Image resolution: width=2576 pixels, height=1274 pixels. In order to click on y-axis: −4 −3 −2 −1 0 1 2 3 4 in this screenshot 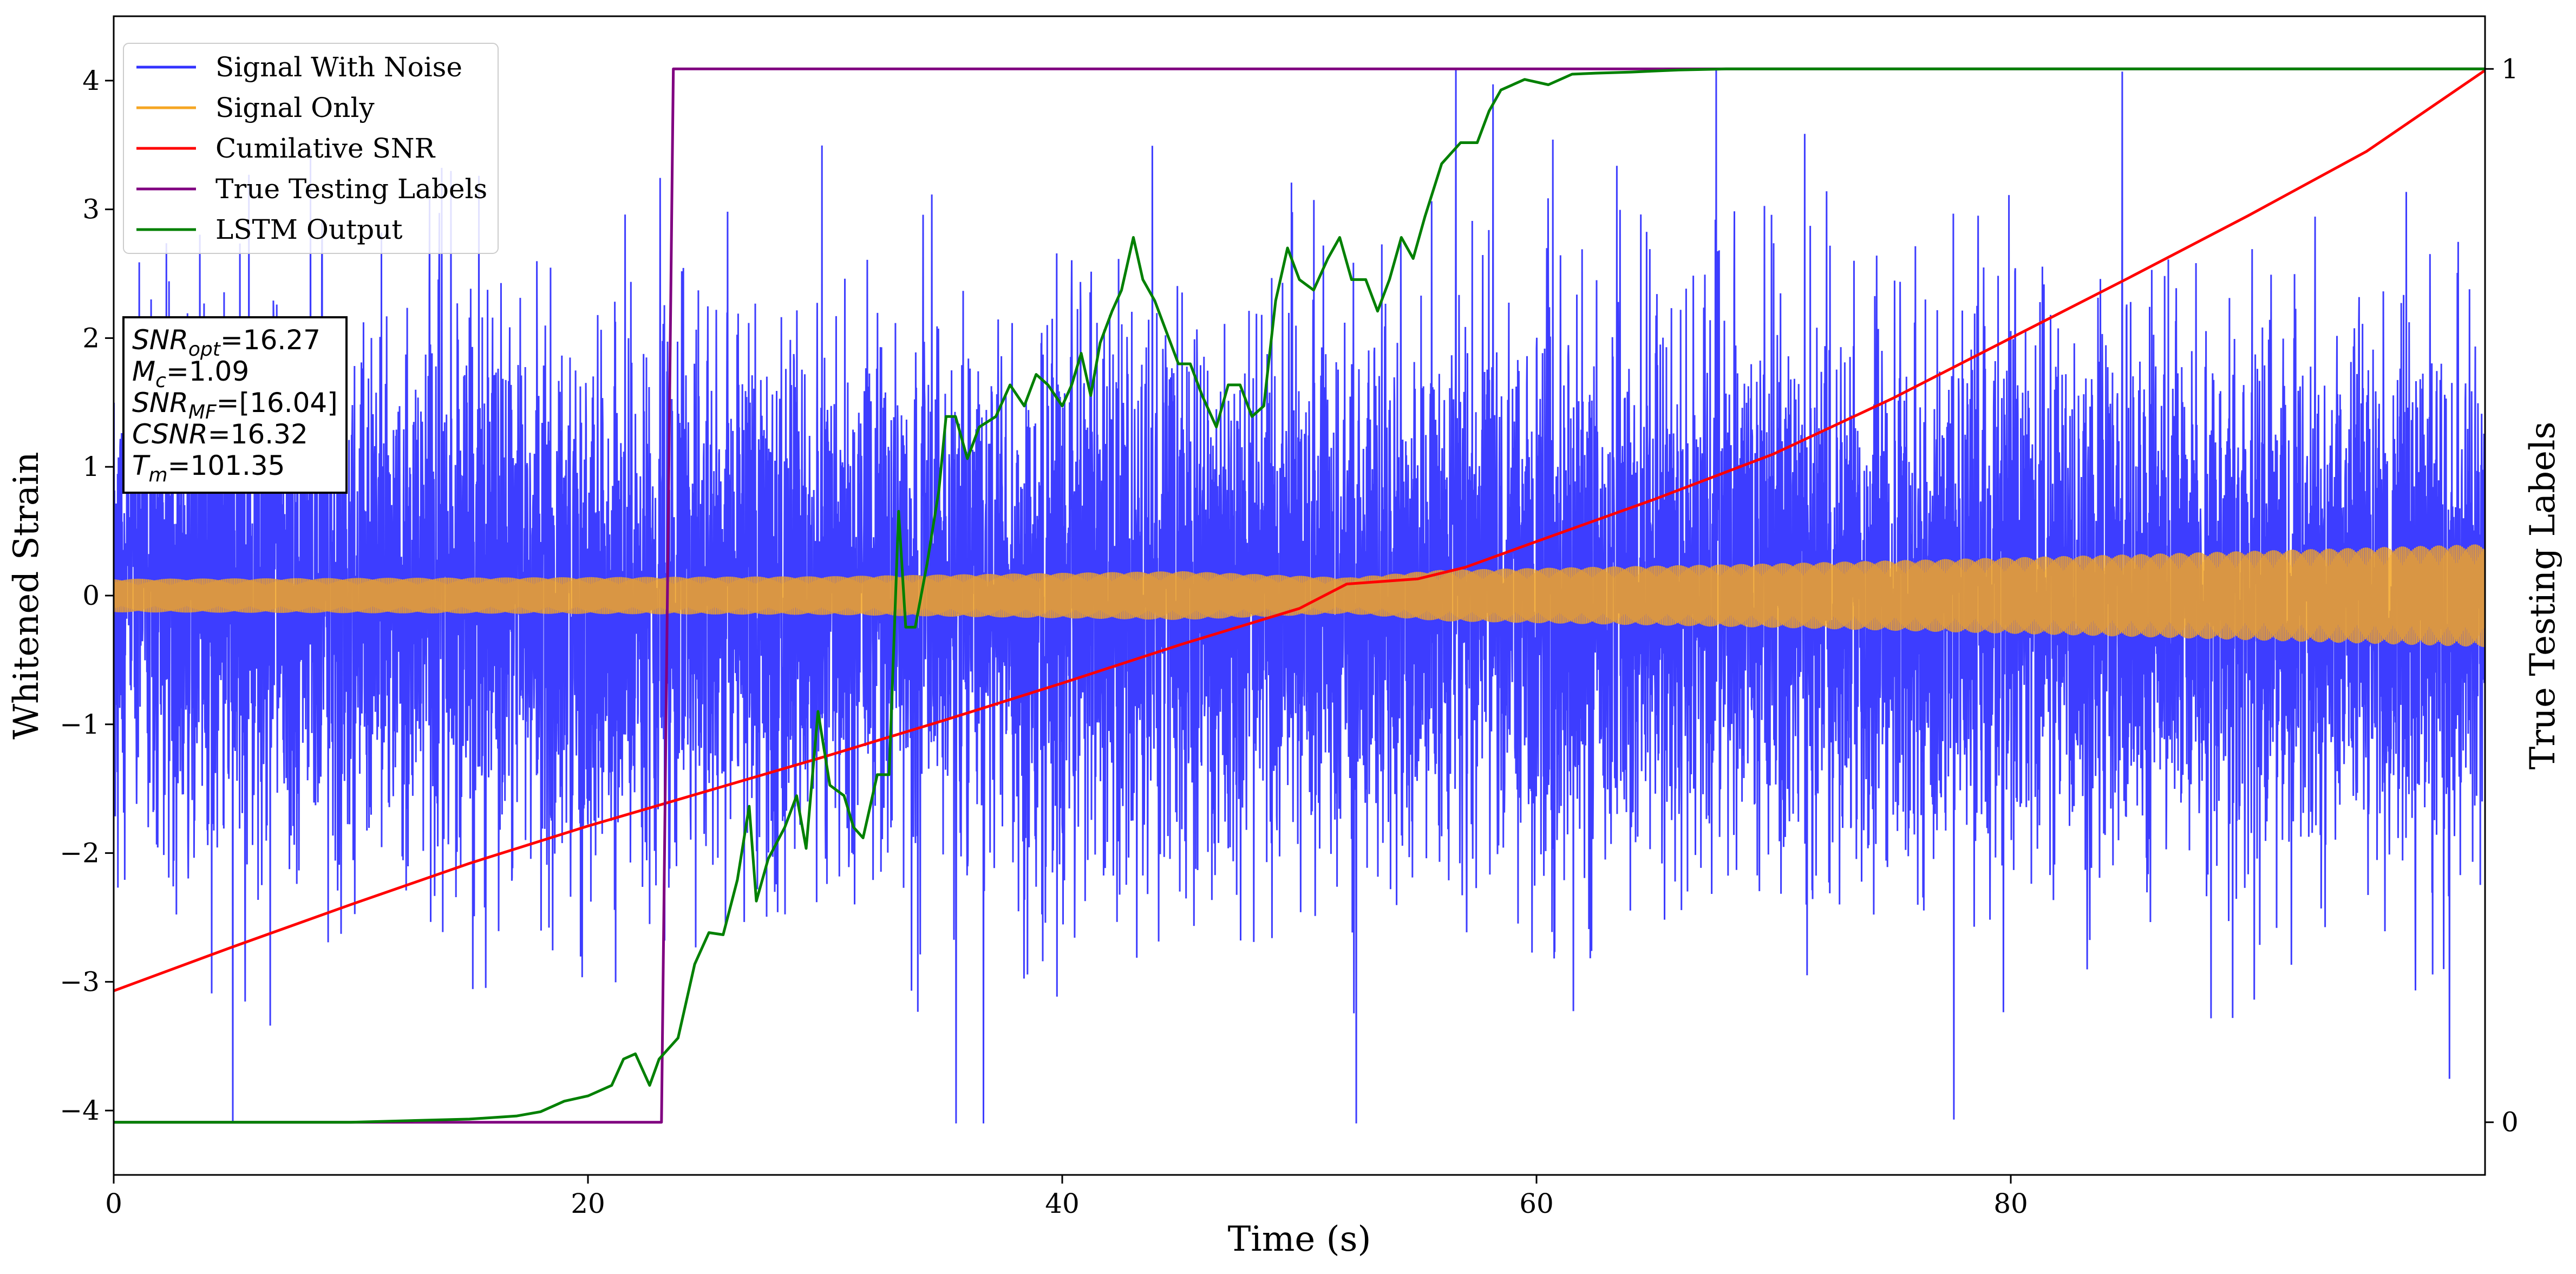, I will do `click(87, 595)`.